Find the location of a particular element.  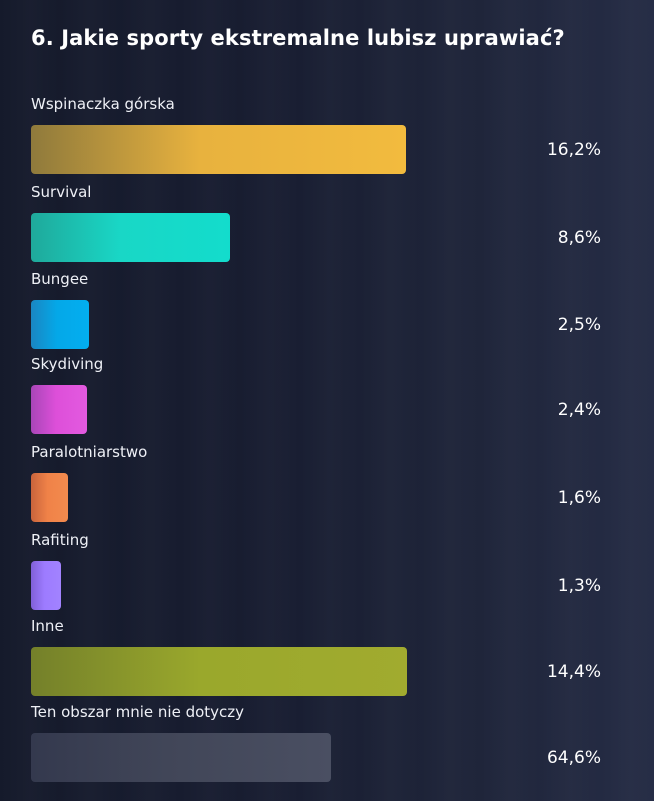

value-label: 1,3% is located at coordinates (579, 586).